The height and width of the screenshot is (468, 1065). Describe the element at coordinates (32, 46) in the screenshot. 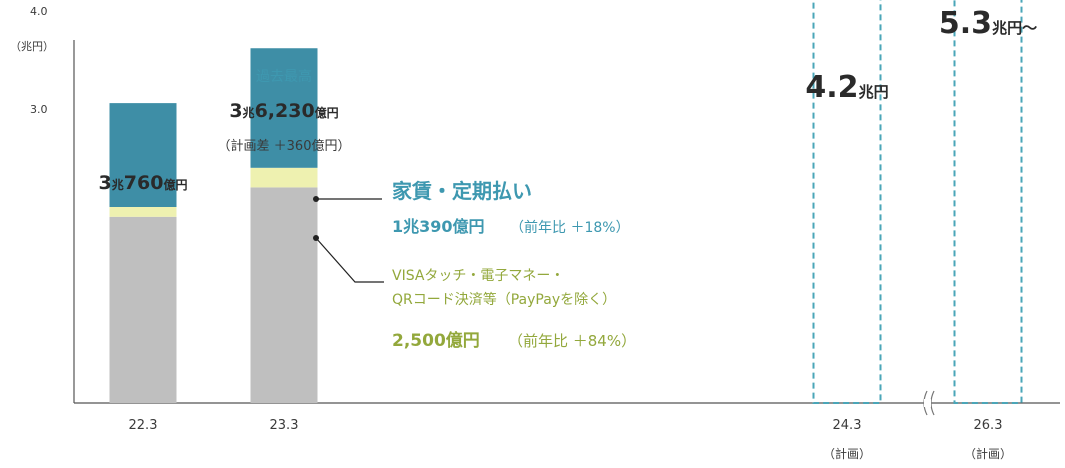

I see `y-axis-unit: （兆円）` at that location.